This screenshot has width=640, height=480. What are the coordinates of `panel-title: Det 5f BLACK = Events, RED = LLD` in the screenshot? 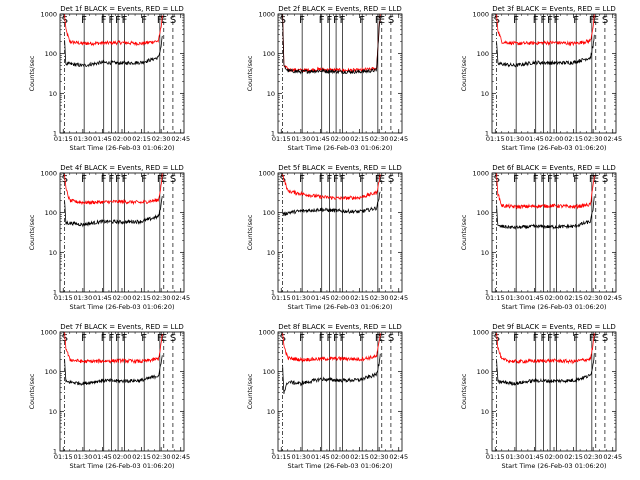 It's located at (339, 168).